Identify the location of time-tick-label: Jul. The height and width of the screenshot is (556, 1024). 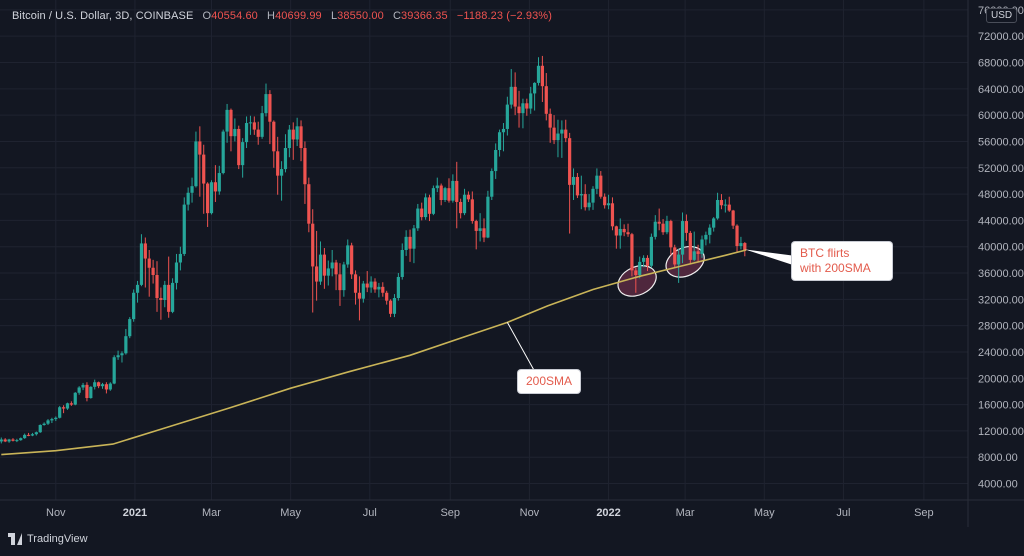
(843, 513).